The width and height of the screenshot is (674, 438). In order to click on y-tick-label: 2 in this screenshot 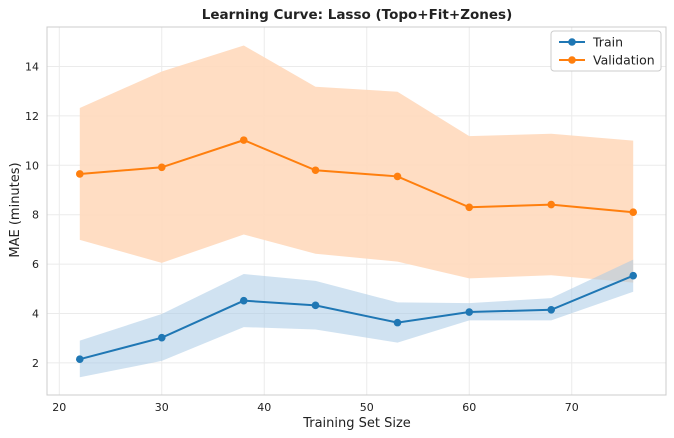, I will do `click(35, 363)`.